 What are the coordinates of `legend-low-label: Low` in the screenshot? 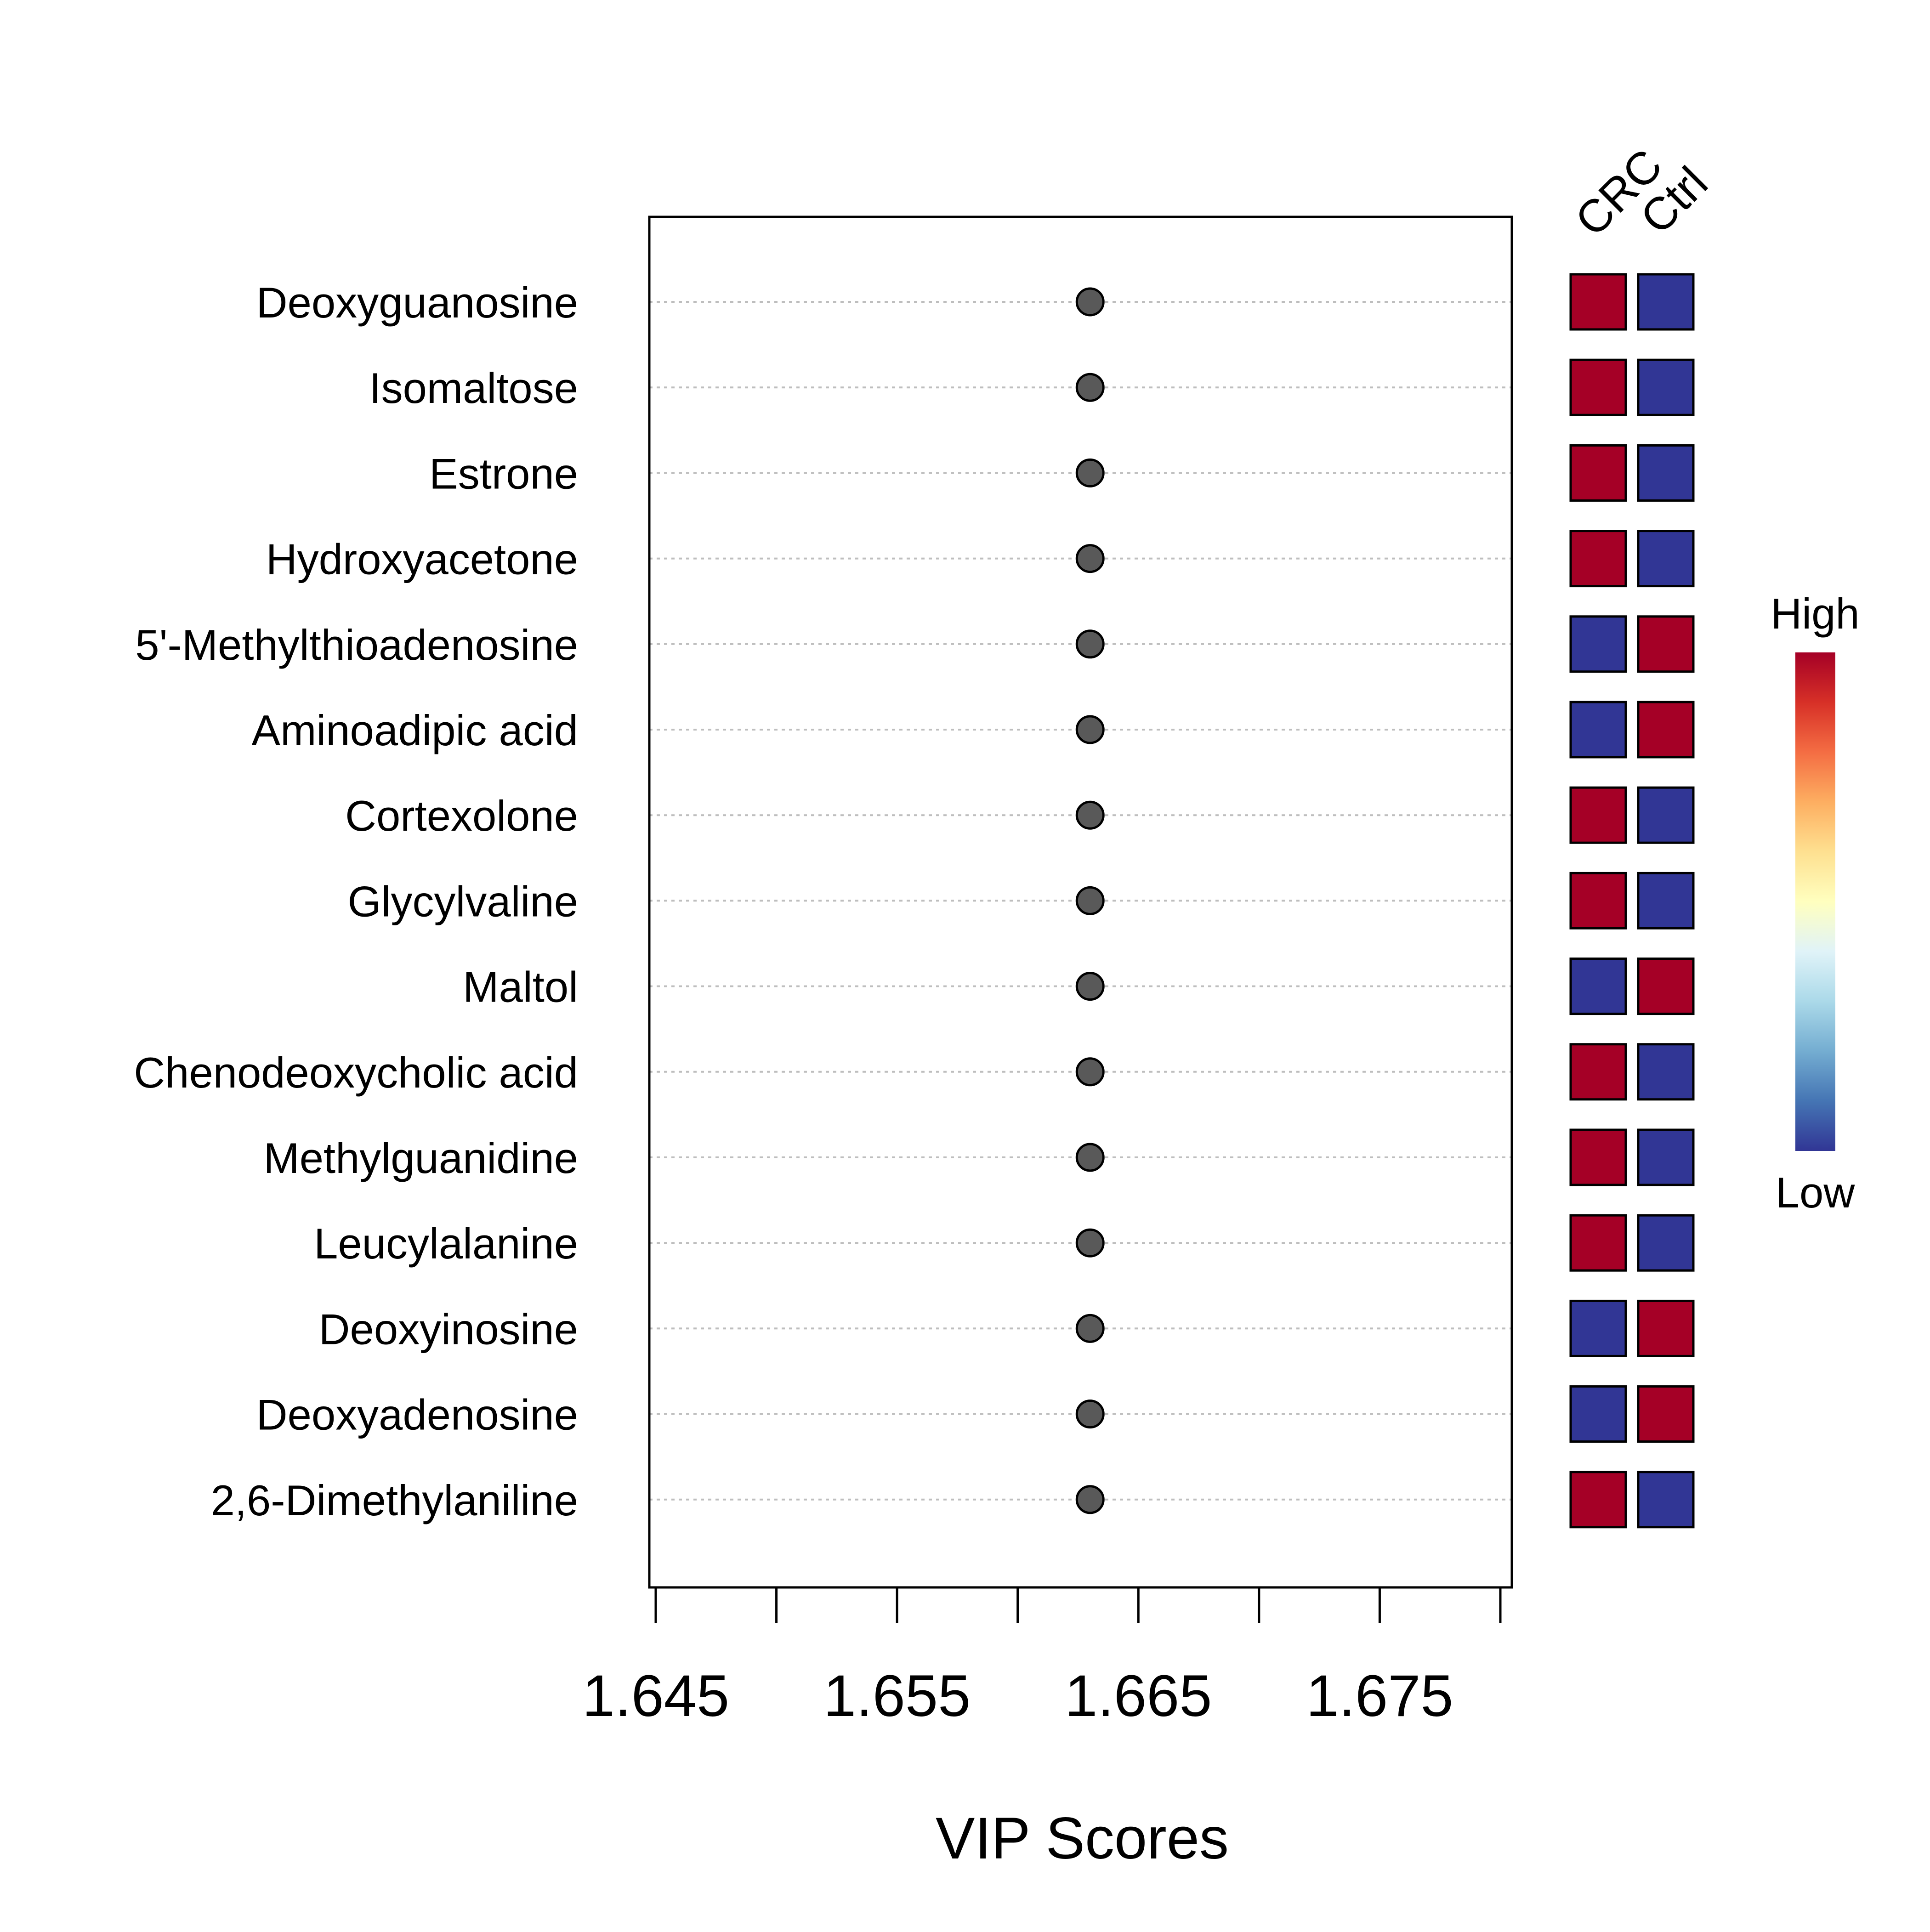 It's located at (1816, 1192).